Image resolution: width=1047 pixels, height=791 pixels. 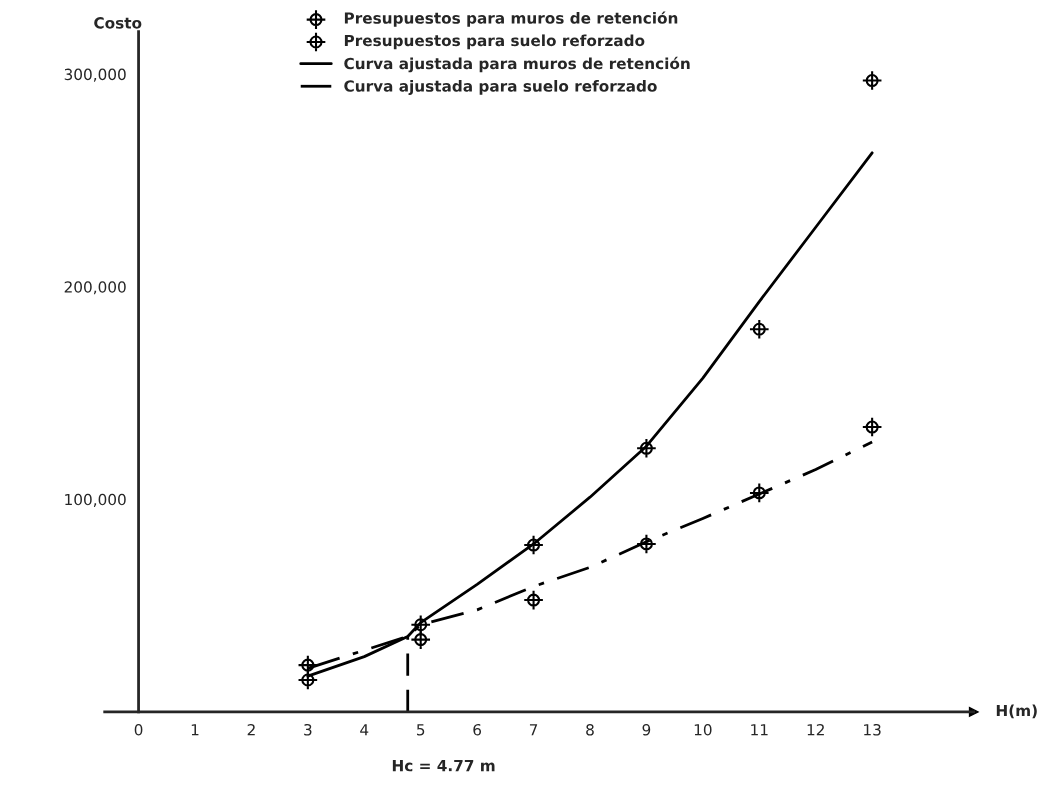 What do you see at coordinates (517, 64) in the screenshot?
I see `legend-label: Curva ajustada para muros de retención` at bounding box center [517, 64].